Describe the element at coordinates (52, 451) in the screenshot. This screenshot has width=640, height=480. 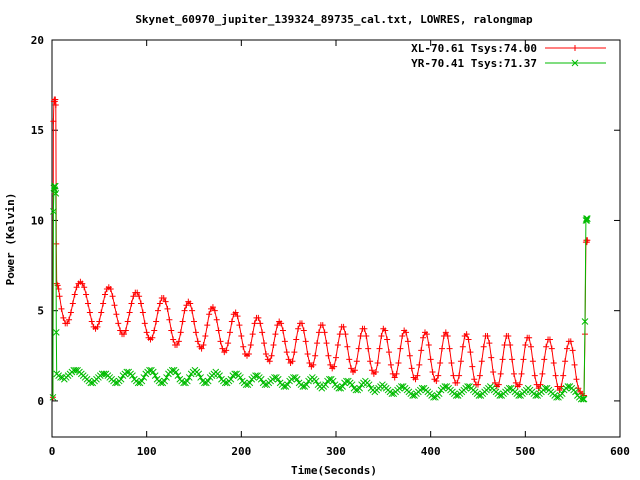
I see `x-tick-label: 0` at that location.